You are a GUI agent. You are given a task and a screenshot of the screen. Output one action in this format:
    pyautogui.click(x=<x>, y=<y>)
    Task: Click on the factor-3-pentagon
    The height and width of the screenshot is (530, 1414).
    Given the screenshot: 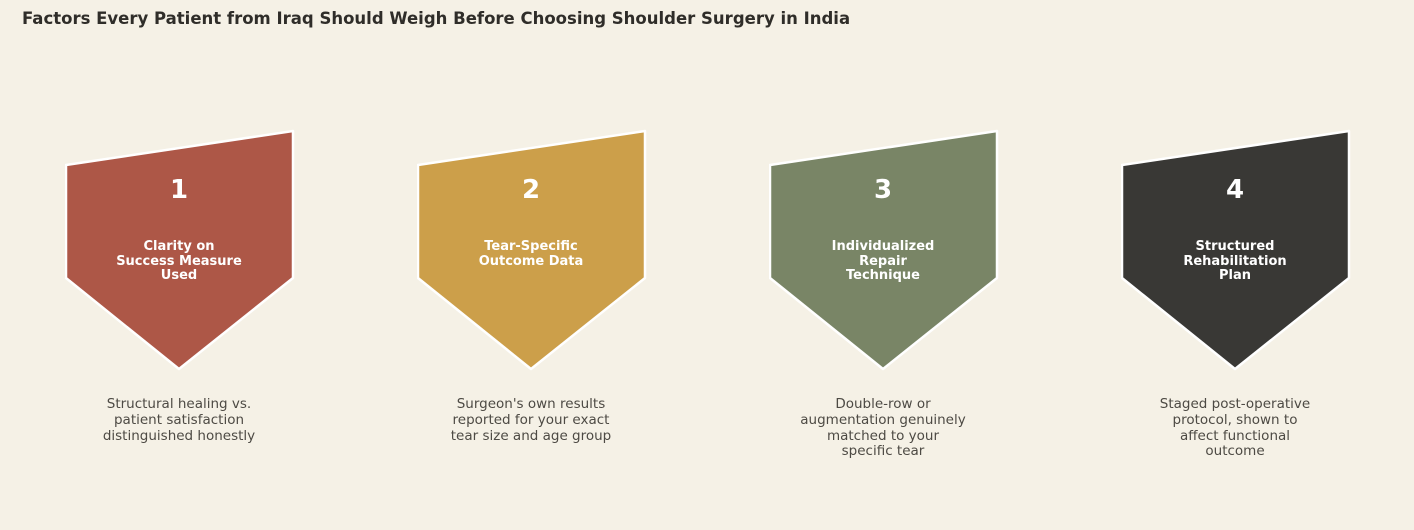 What is the action you would take?
    pyautogui.click(x=884, y=250)
    